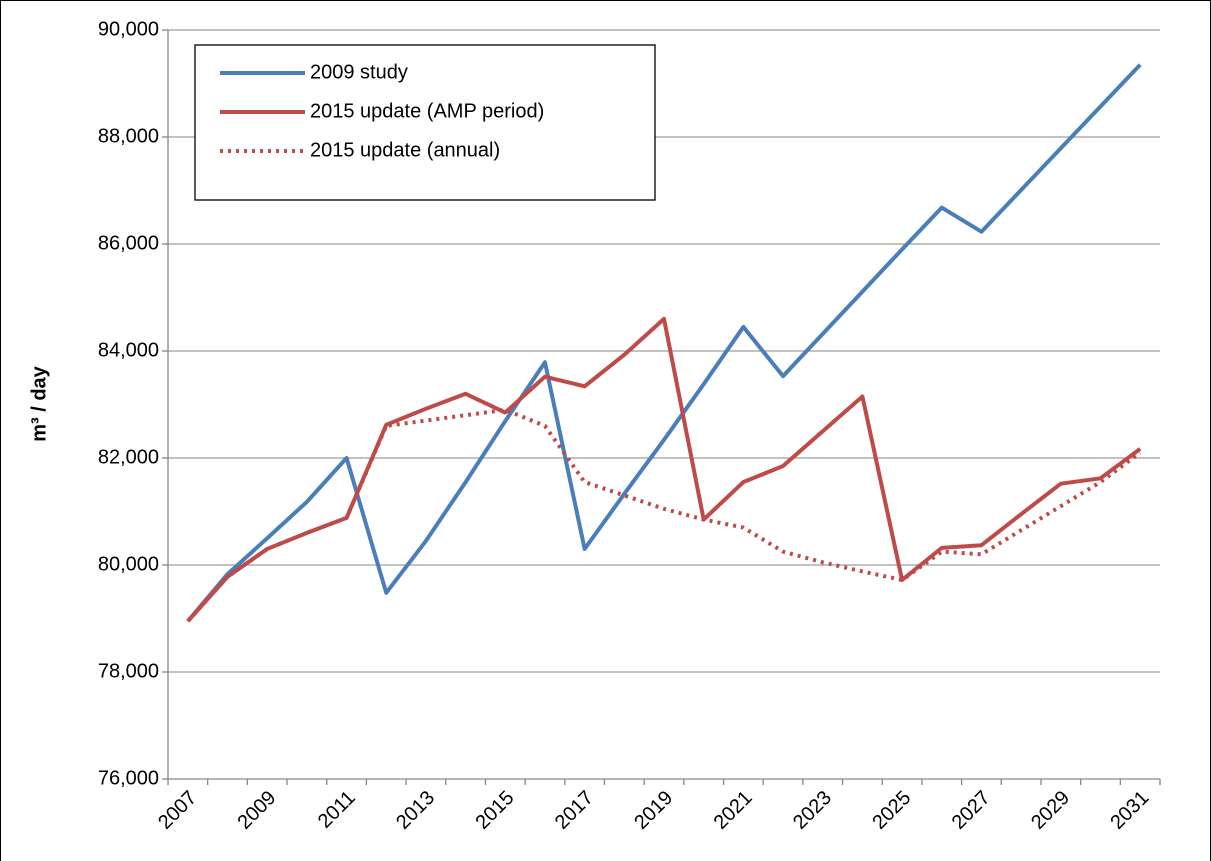  What do you see at coordinates (359, 72) in the screenshot?
I see `legend-label: 2009 study` at bounding box center [359, 72].